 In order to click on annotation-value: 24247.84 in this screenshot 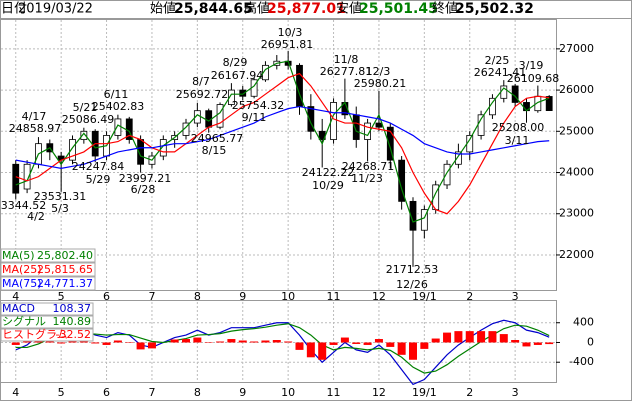, I will do `click(98, 166)`.